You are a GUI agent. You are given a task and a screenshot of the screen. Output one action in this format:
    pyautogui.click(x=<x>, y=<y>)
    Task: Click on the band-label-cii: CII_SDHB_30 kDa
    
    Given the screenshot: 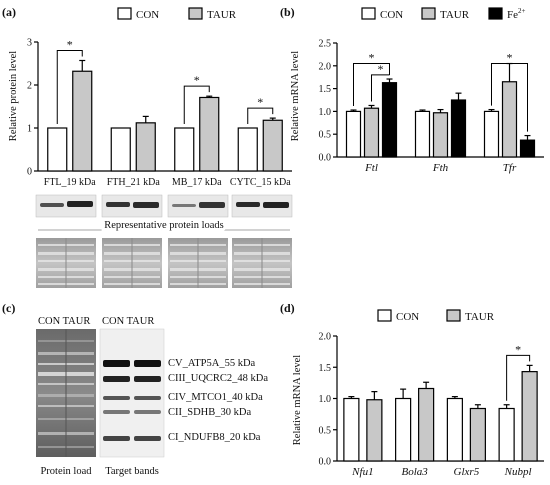 What is the action you would take?
    pyautogui.click(x=209, y=412)
    